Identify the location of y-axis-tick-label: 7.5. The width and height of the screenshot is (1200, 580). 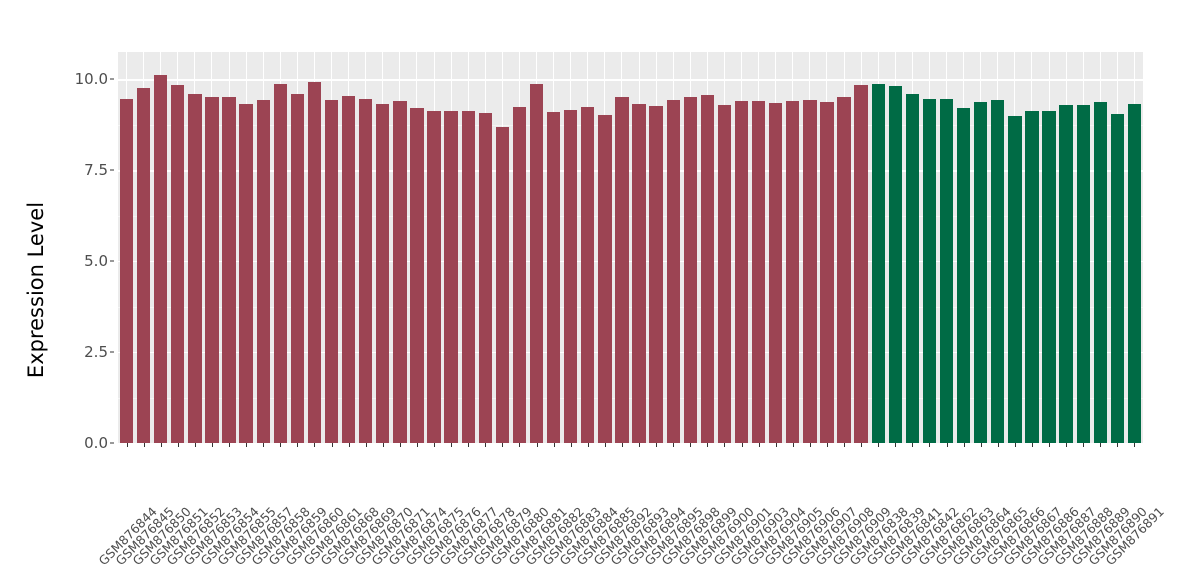
(96, 170).